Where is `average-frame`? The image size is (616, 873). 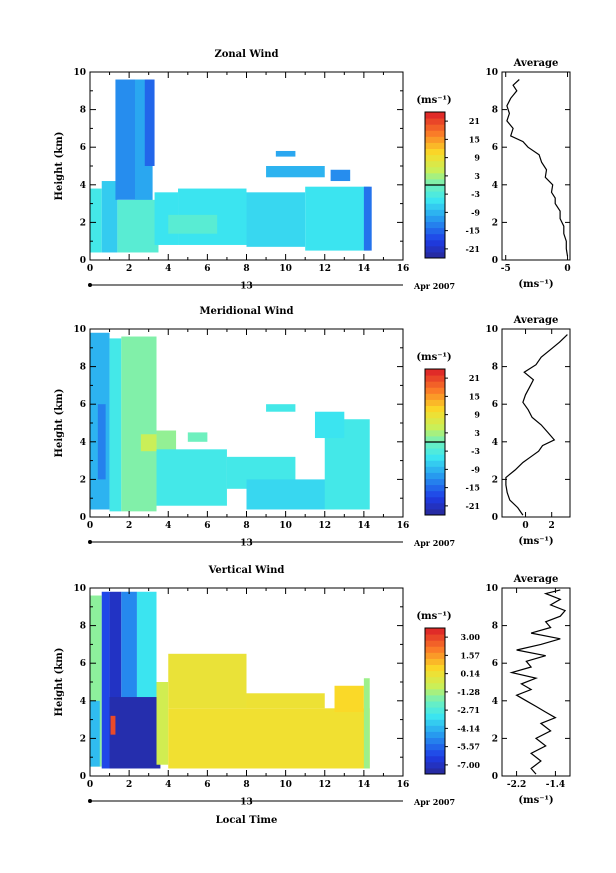
average-frame is located at coordinates (536, 166).